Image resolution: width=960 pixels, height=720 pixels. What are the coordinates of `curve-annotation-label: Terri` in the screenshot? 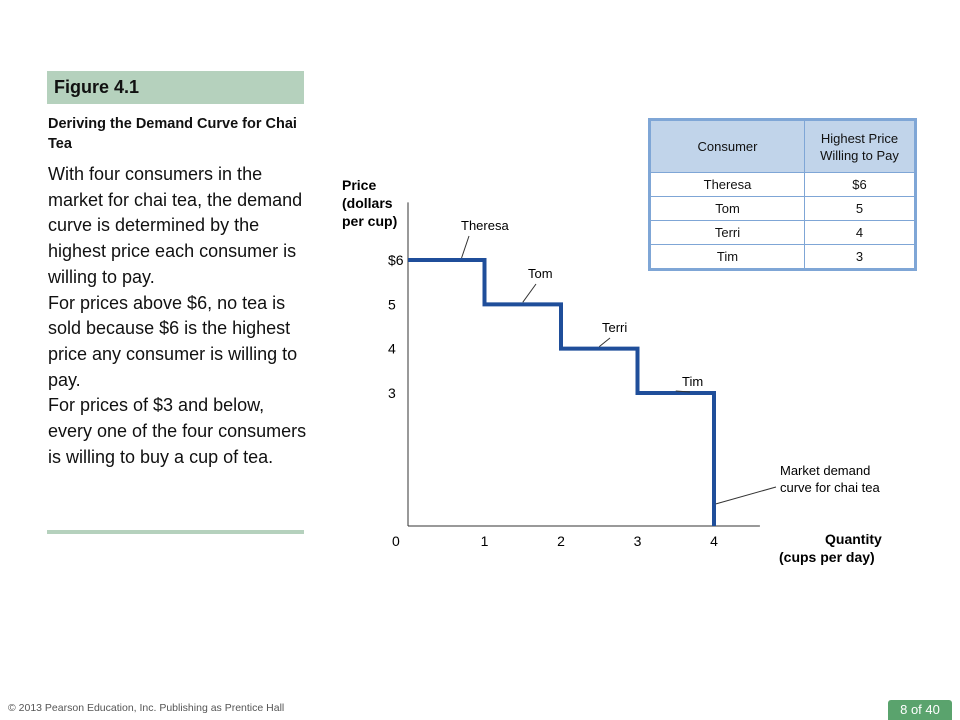 It's located at (614, 327).